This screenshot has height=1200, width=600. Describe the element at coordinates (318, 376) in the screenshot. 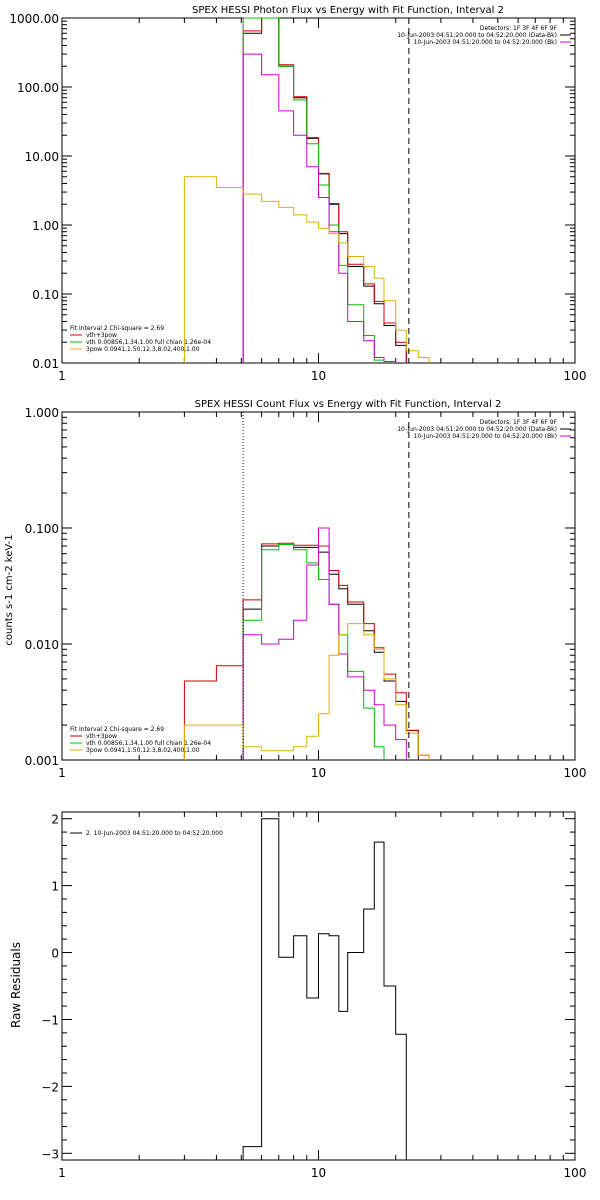

I see `photon-flux-xtick-label-1: 10` at that location.